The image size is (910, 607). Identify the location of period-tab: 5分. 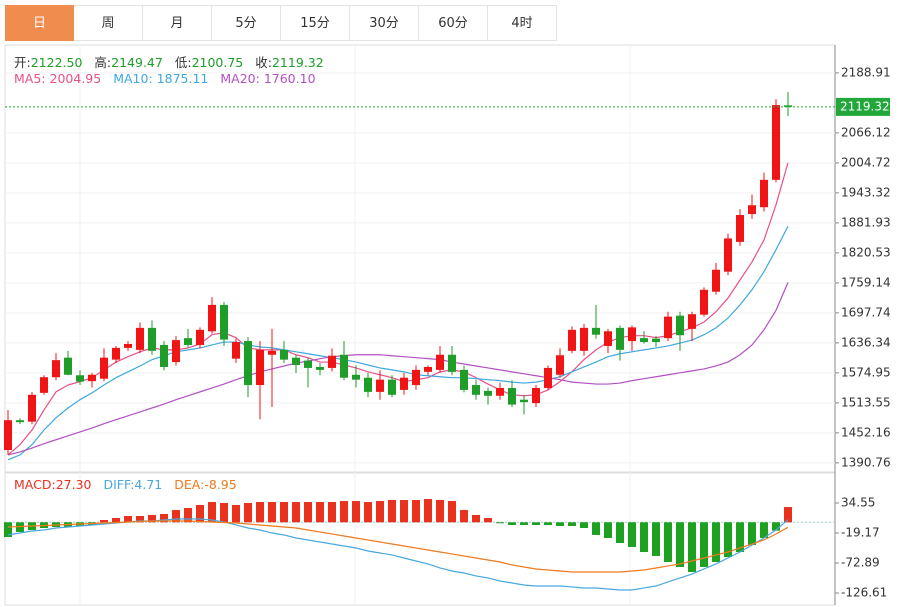
(246, 23).